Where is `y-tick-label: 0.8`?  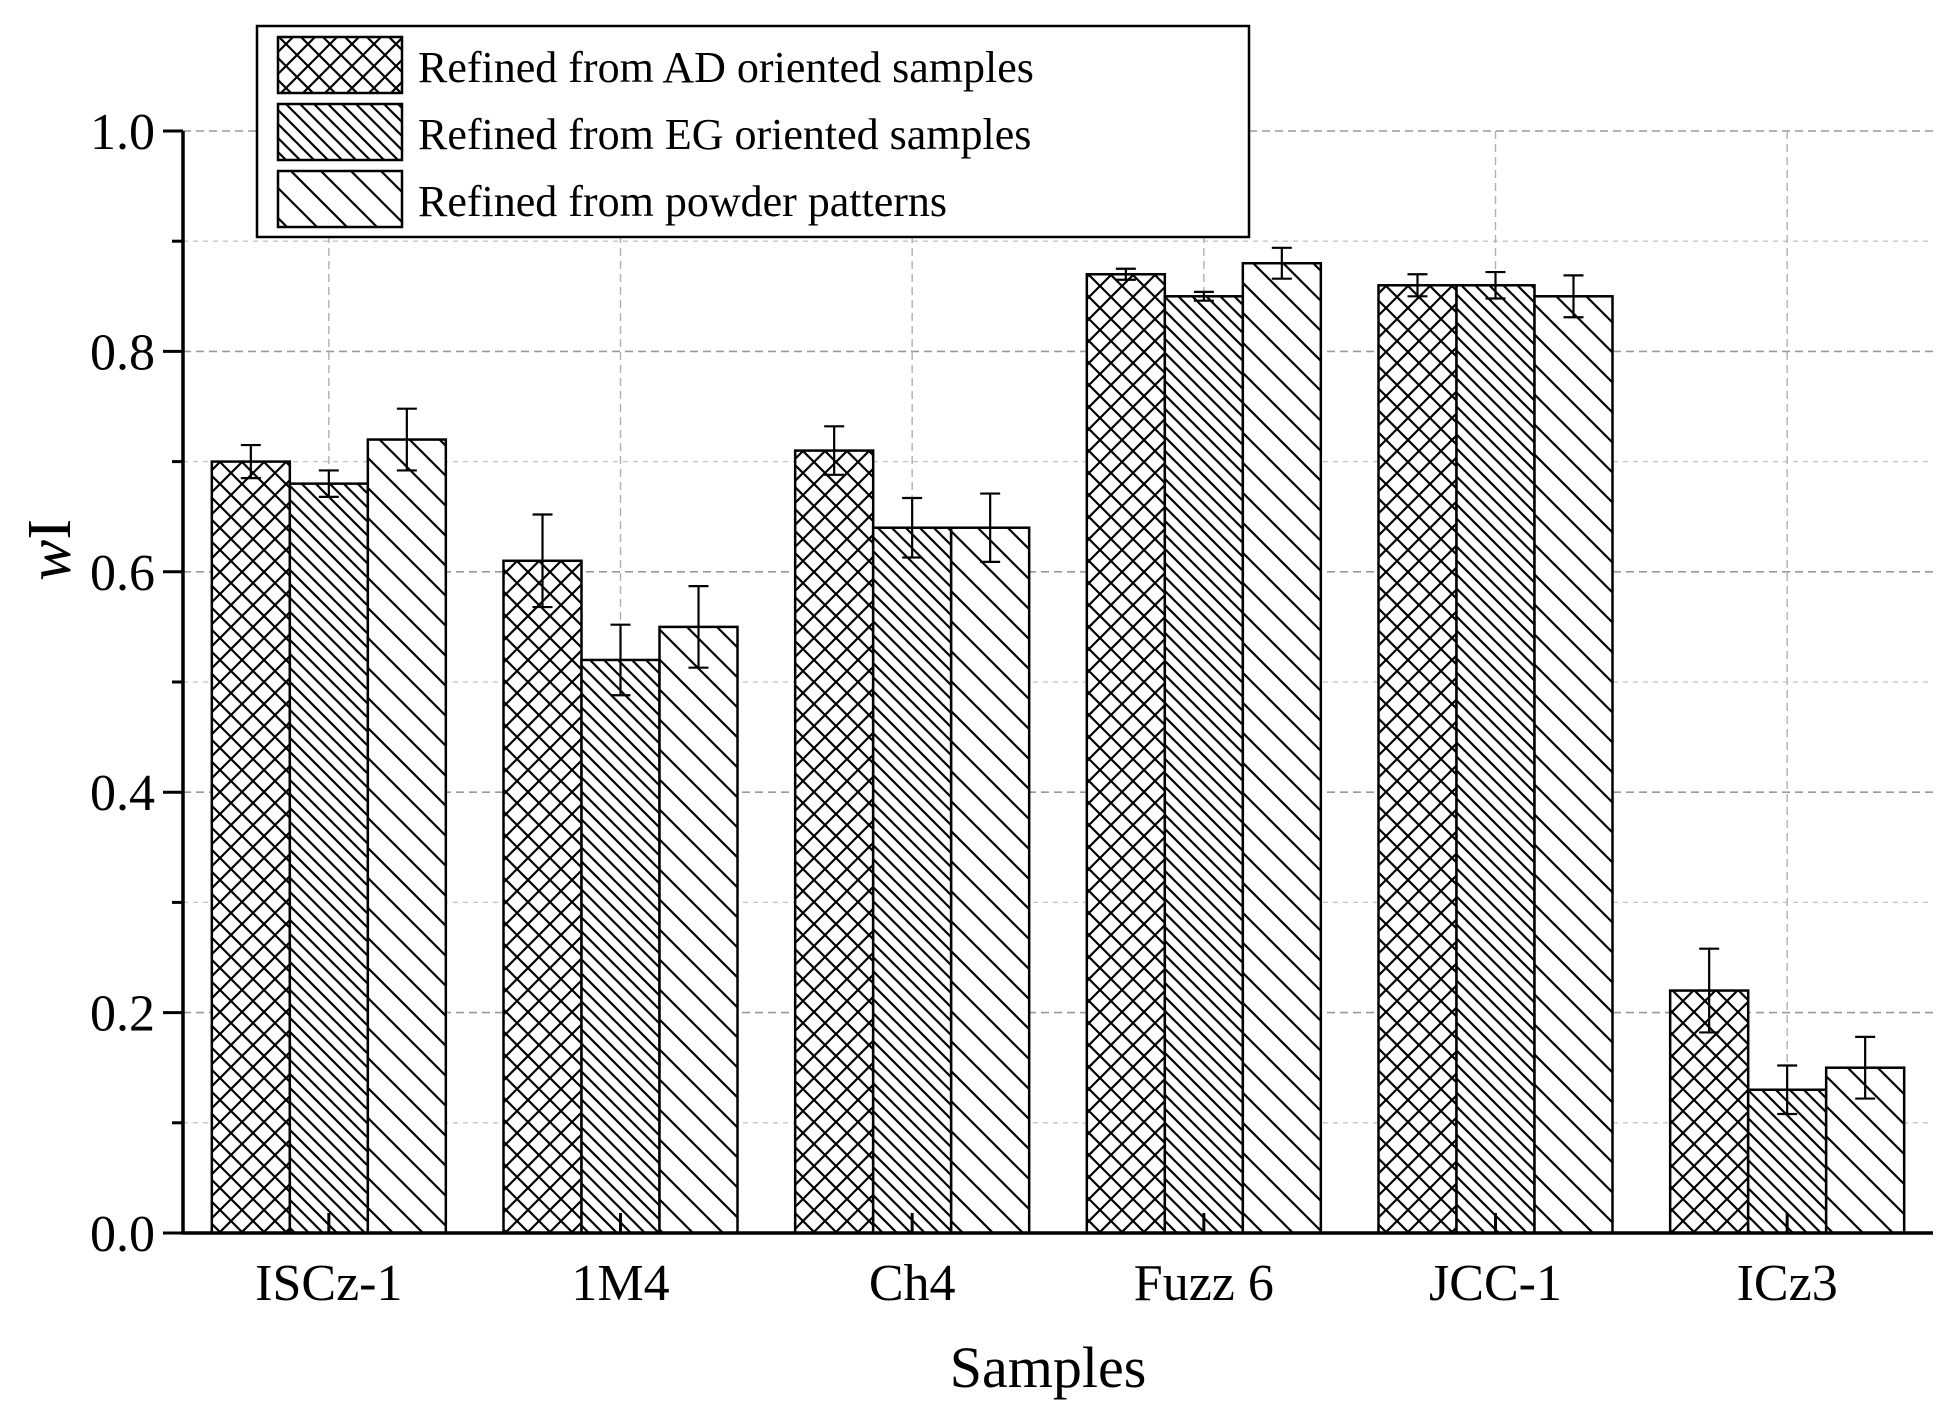
y-tick-label: 0.8 is located at coordinates (122, 352).